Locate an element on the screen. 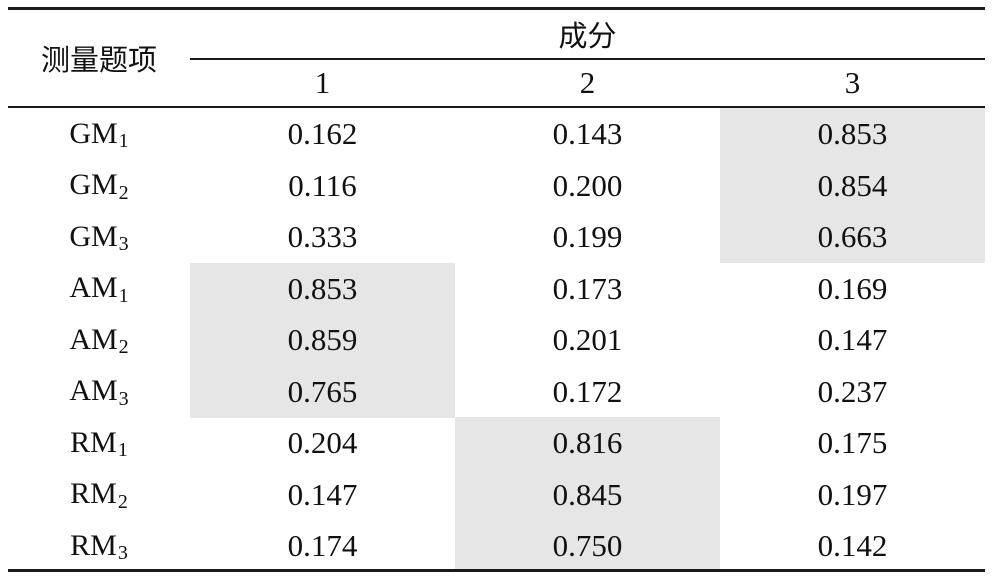  value-cell: 0.174 is located at coordinates (322, 545).